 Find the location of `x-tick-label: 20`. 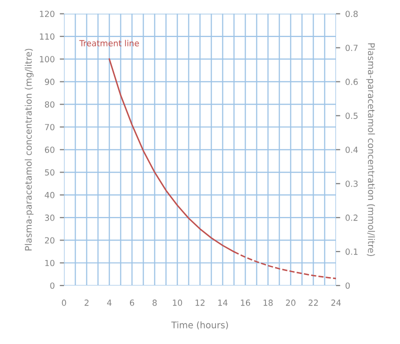

x-tick-label: 20 is located at coordinates (291, 303).